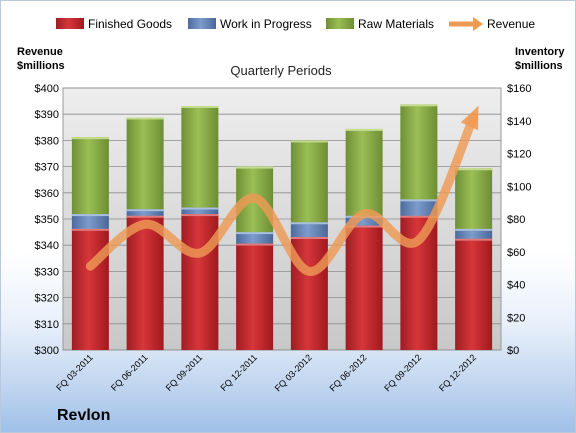  What do you see at coordinates (238, 372) in the screenshot?
I see `category-label: FQ 12-2011` at bounding box center [238, 372].